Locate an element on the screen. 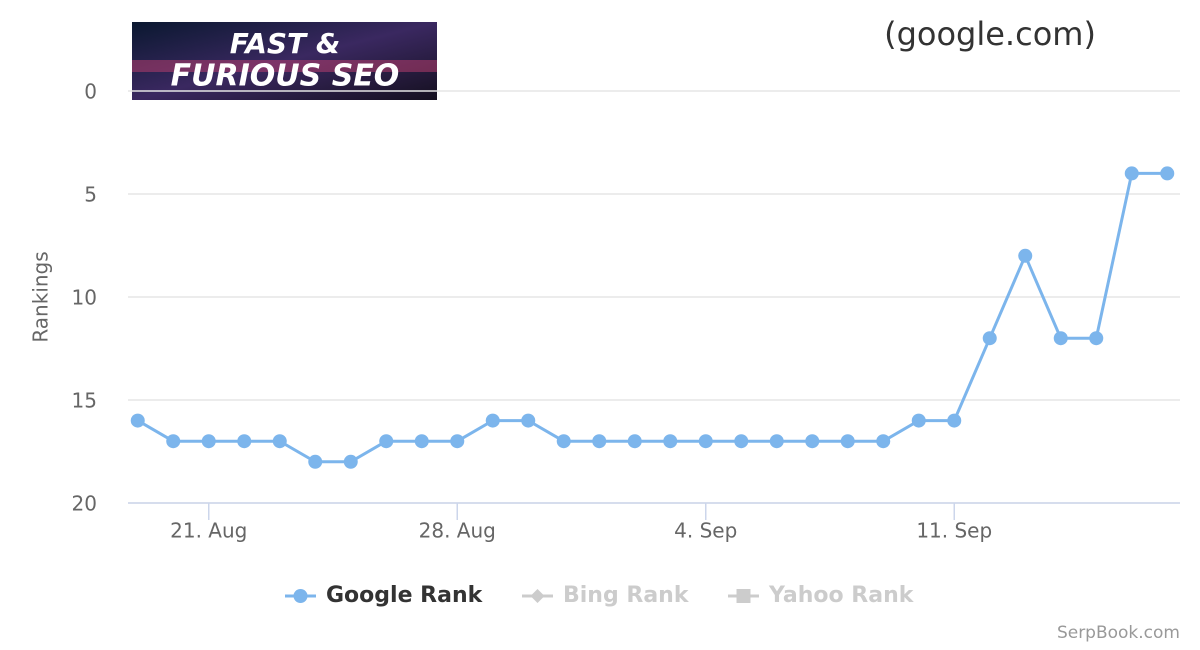 The height and width of the screenshot is (650, 1200). y-tick-label: 0 is located at coordinates (90, 92).